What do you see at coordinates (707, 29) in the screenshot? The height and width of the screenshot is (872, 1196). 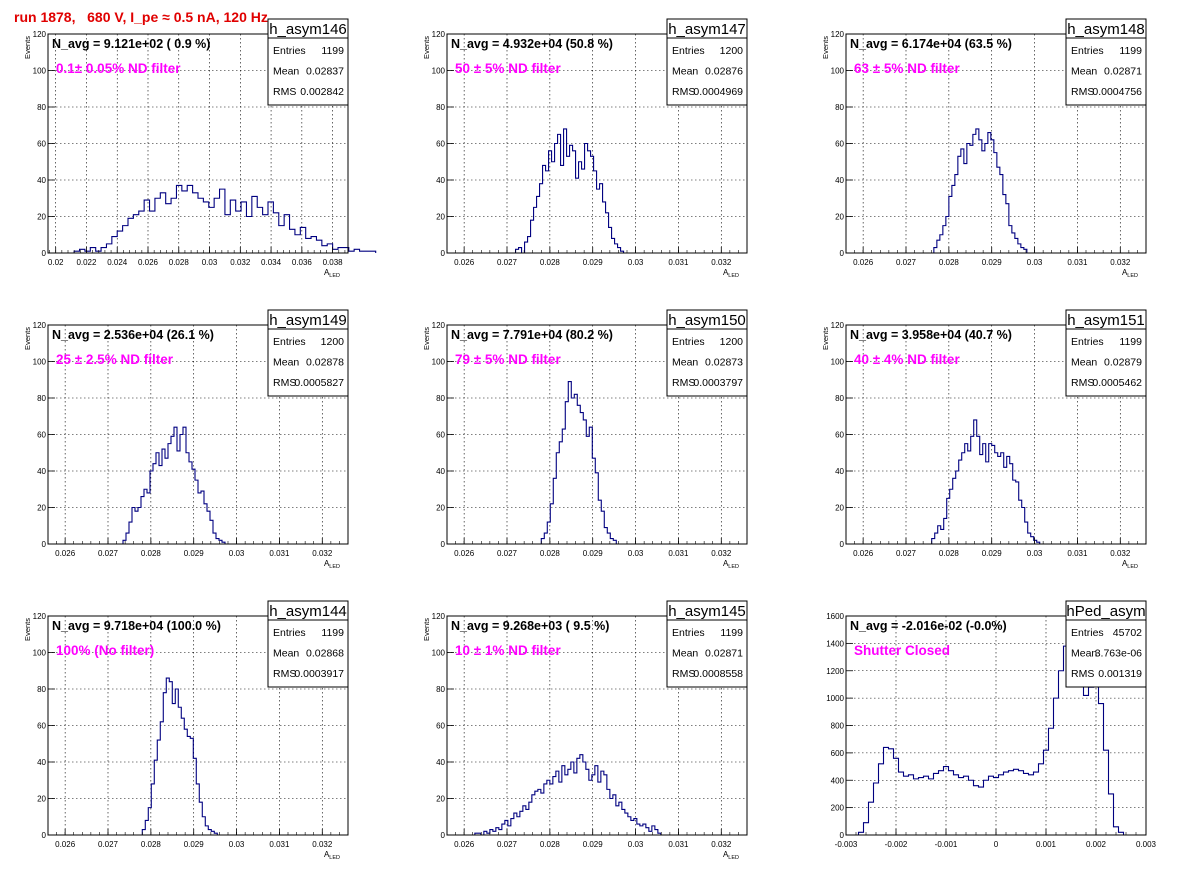 I see `histogram-name: h_asym147` at bounding box center [707, 29].